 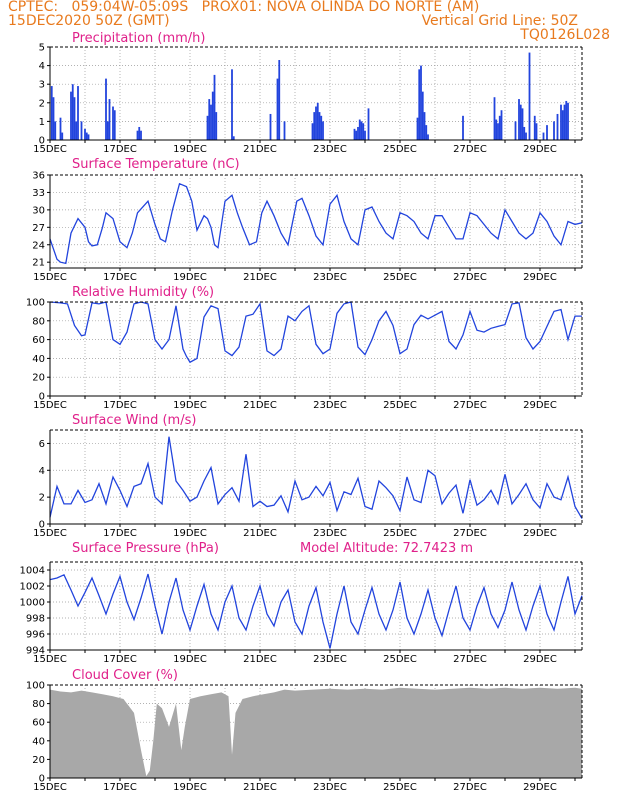 What do you see at coordinates (156, 164) in the screenshot?
I see `panel-title: Surface Temperature (nC)` at bounding box center [156, 164].